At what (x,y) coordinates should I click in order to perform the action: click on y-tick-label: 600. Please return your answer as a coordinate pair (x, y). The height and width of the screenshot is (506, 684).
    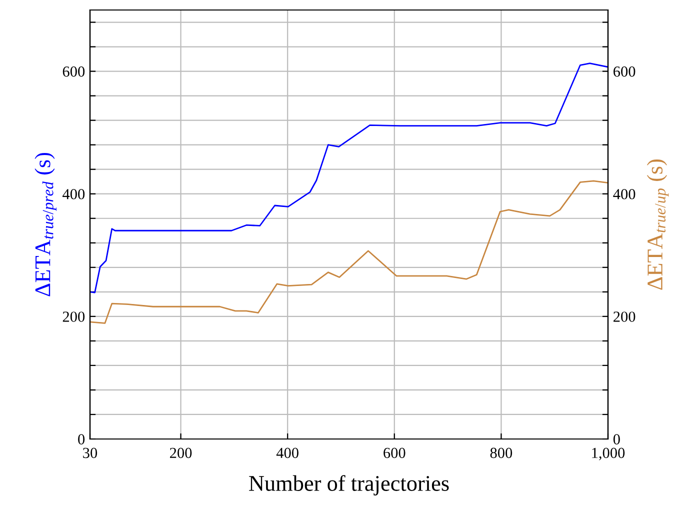
    Looking at the image, I should click on (73, 71).